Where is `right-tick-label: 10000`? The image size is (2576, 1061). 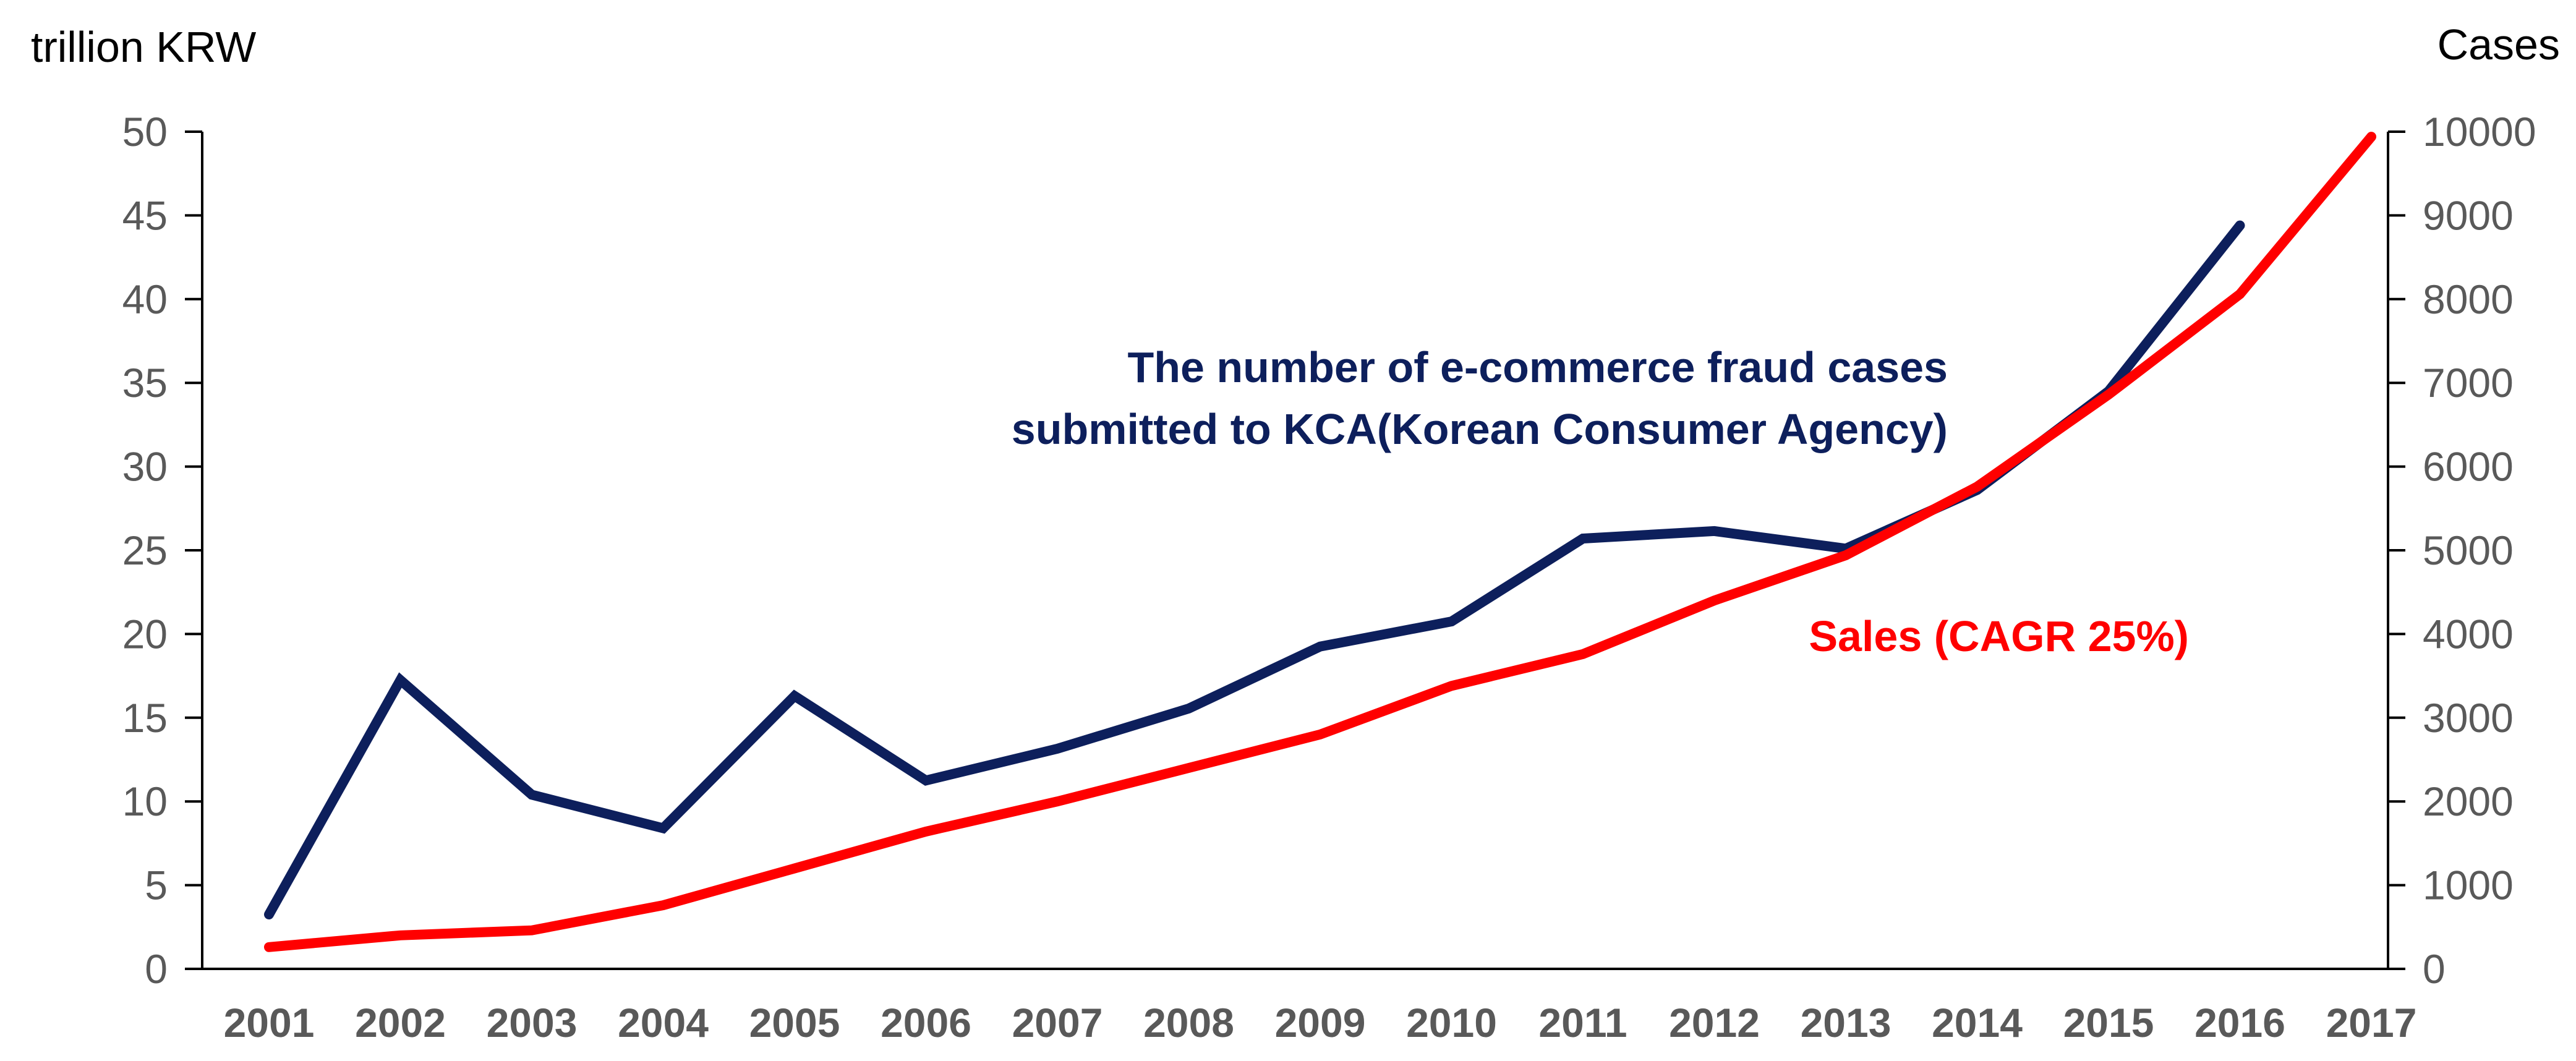
right-tick-label: 10000 is located at coordinates (2479, 132).